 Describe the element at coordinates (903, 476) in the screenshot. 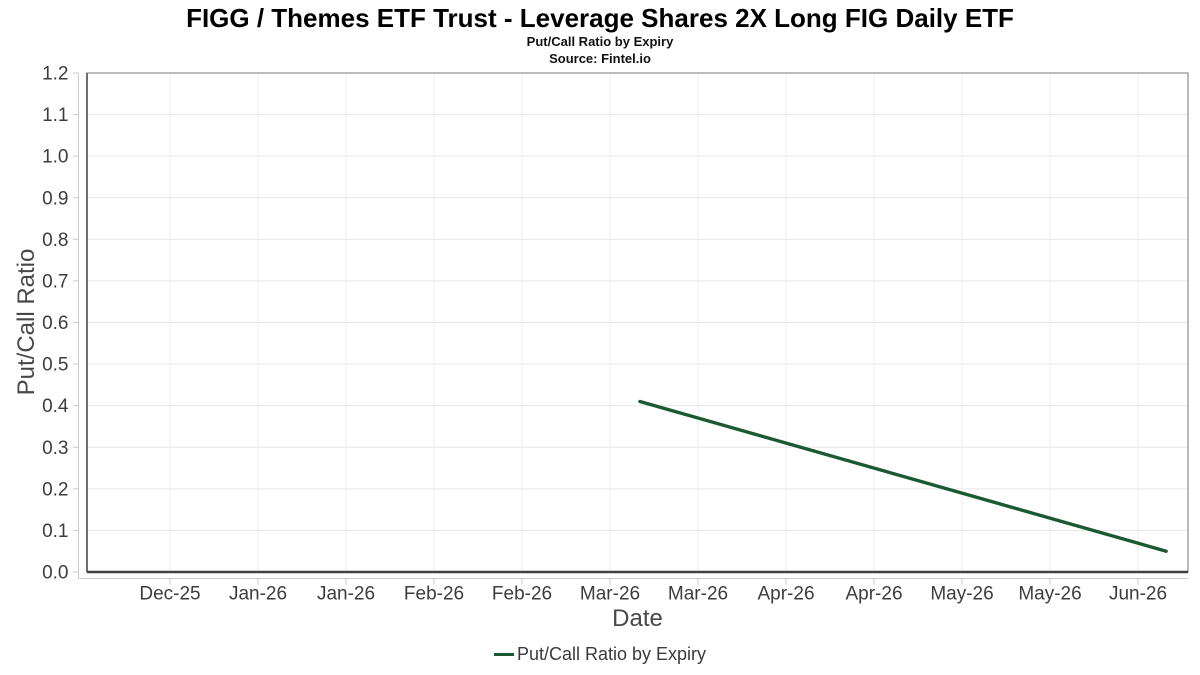

I see `series-line` at that location.